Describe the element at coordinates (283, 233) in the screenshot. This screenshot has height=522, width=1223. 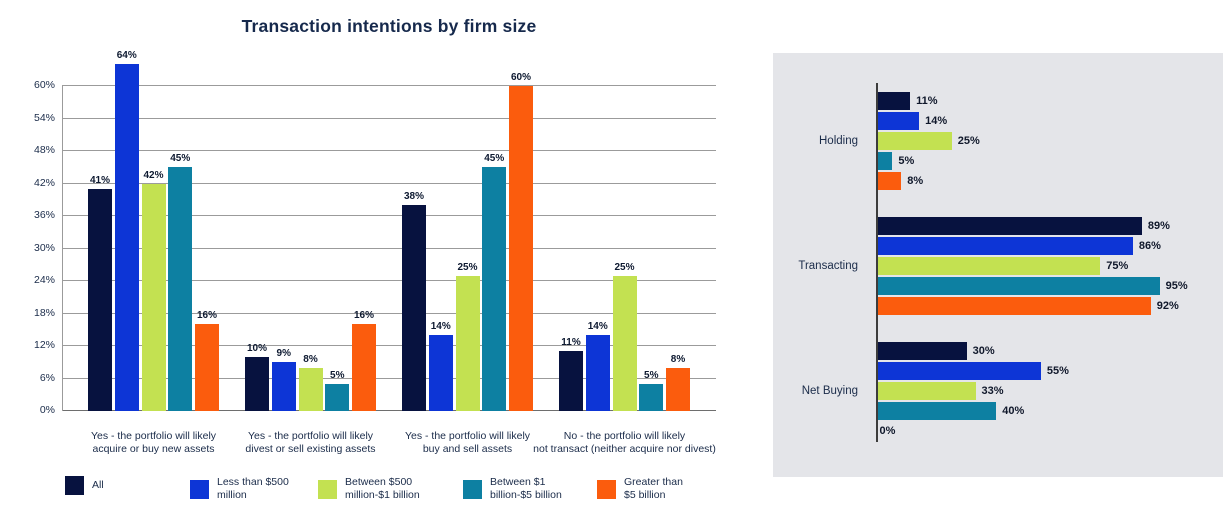
I see `bar-slot: 9%` at that location.